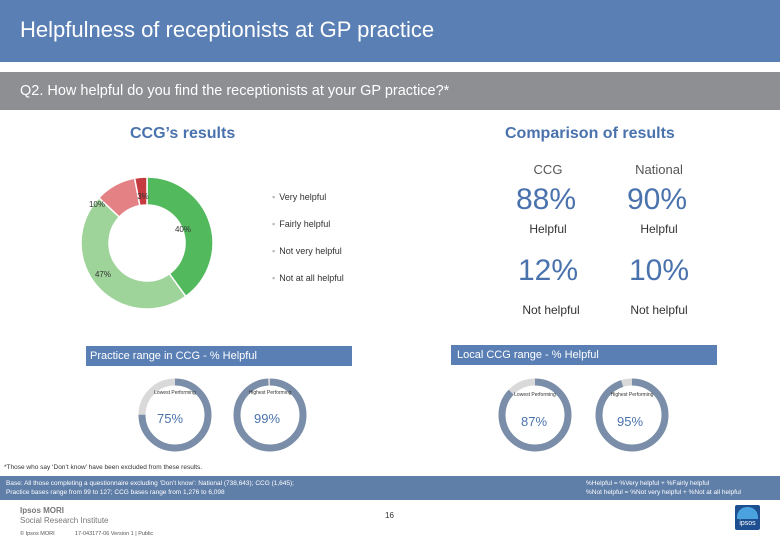  What do you see at coordinates (546, 199) in the screenshot?
I see `ccg-helpful-value: 88%` at bounding box center [546, 199].